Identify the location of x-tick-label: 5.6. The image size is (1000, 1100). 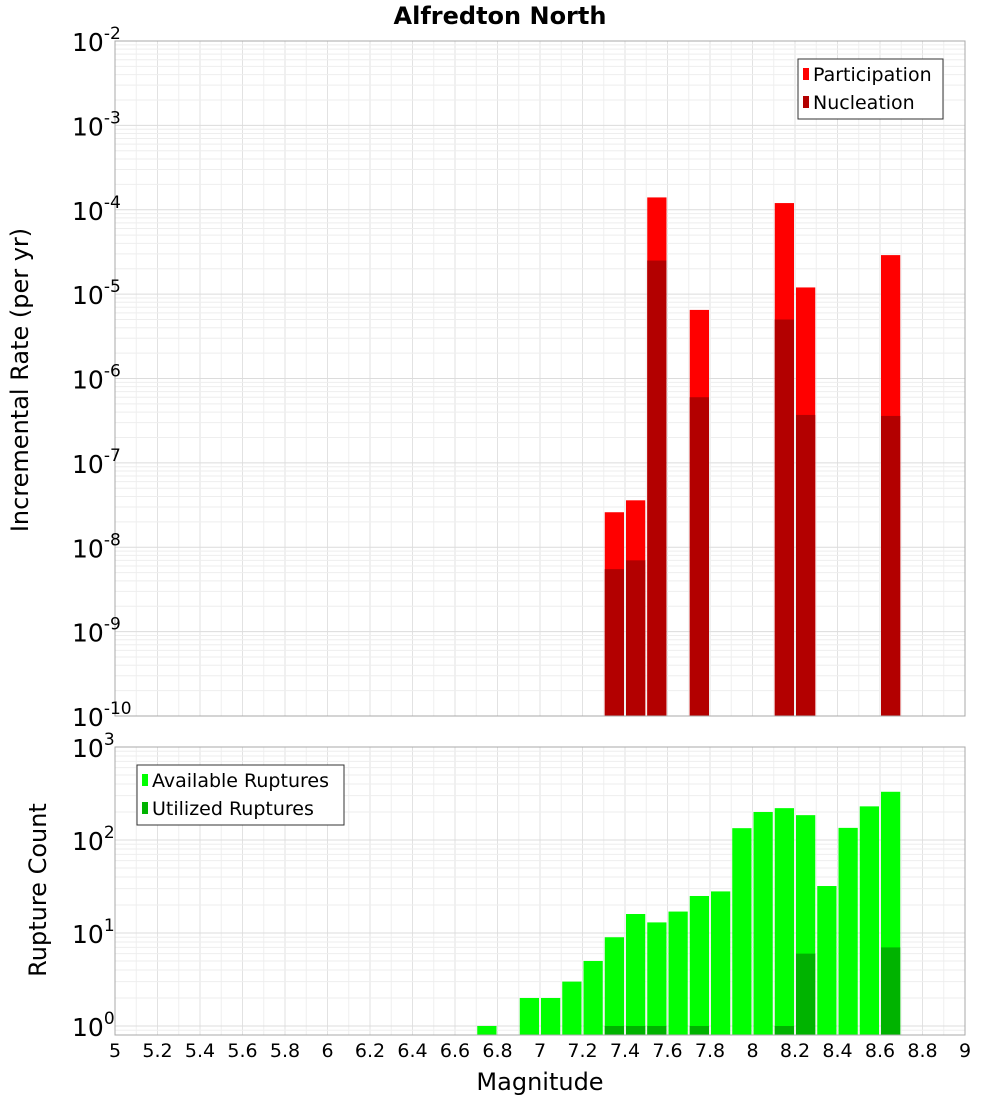
(242, 1051).